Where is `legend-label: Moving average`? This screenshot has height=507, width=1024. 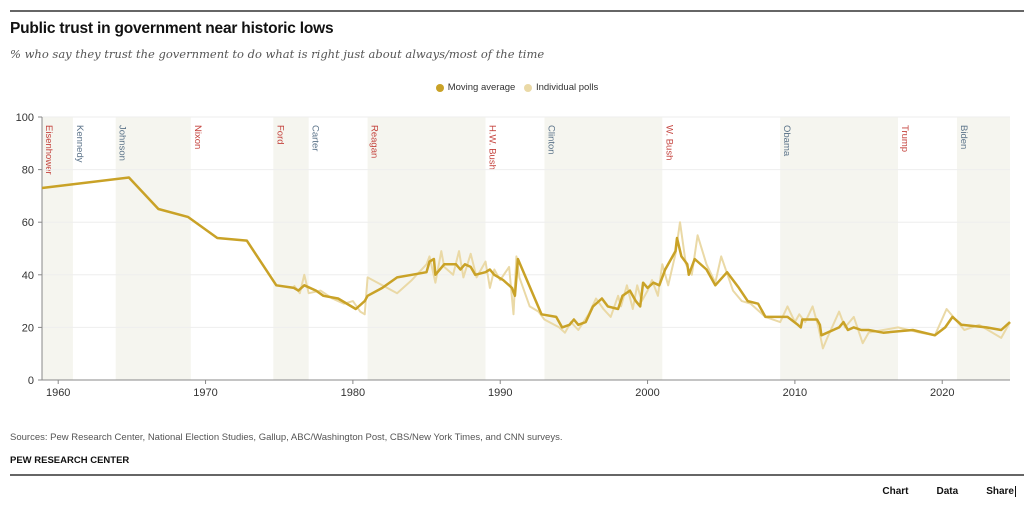
legend-label: Moving average is located at coordinates (481, 87).